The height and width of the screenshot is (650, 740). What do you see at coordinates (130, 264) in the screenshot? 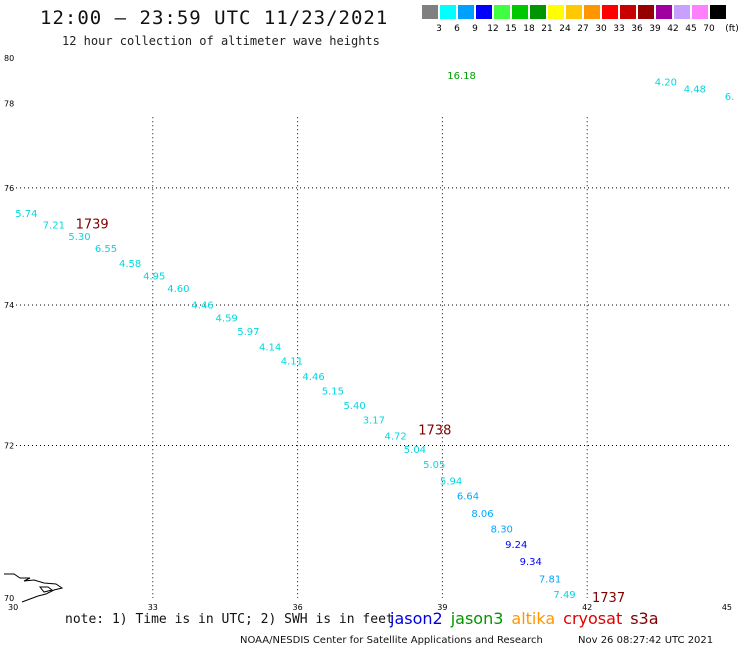
I see `swh-value: 4.58` at bounding box center [130, 264].